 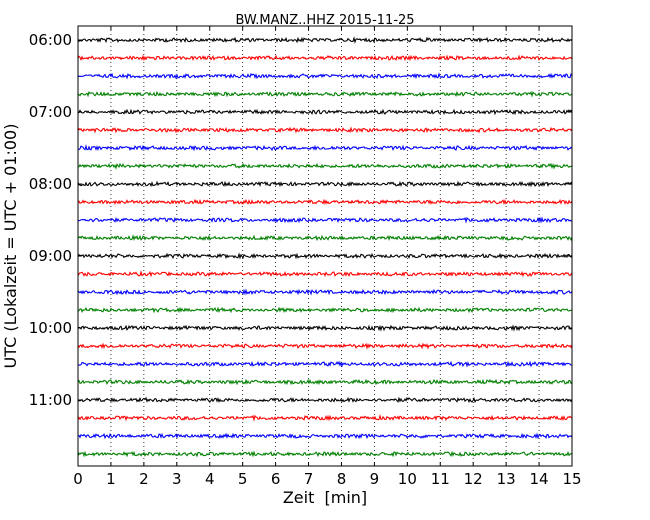 I want to click on x-tick-label-0: 0, so click(x=78, y=479).